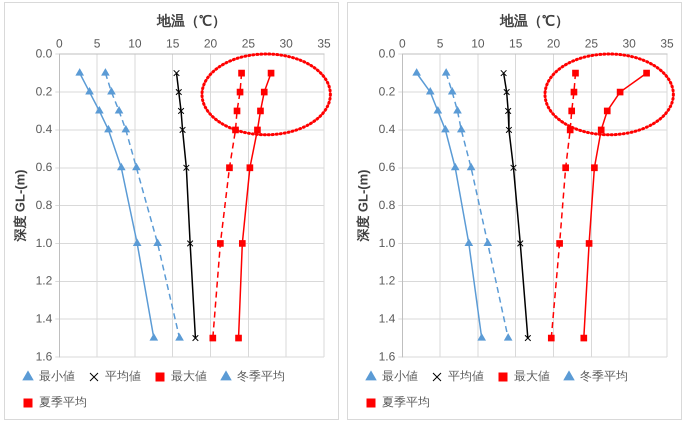 The width and height of the screenshot is (690, 424). What do you see at coordinates (44, 318) in the screenshot?
I see `y-tick-label: 1.4` at bounding box center [44, 318].